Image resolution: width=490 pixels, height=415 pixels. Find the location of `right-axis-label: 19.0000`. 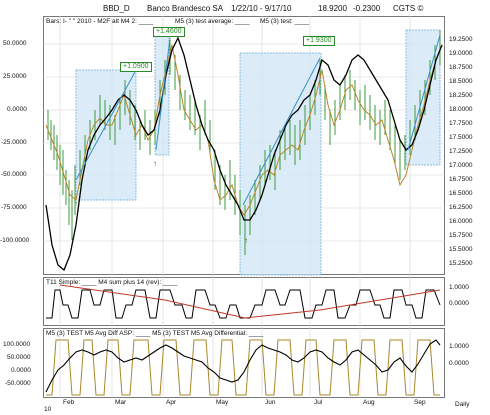

right-axis-label: 19.0000 is located at coordinates (461, 53).